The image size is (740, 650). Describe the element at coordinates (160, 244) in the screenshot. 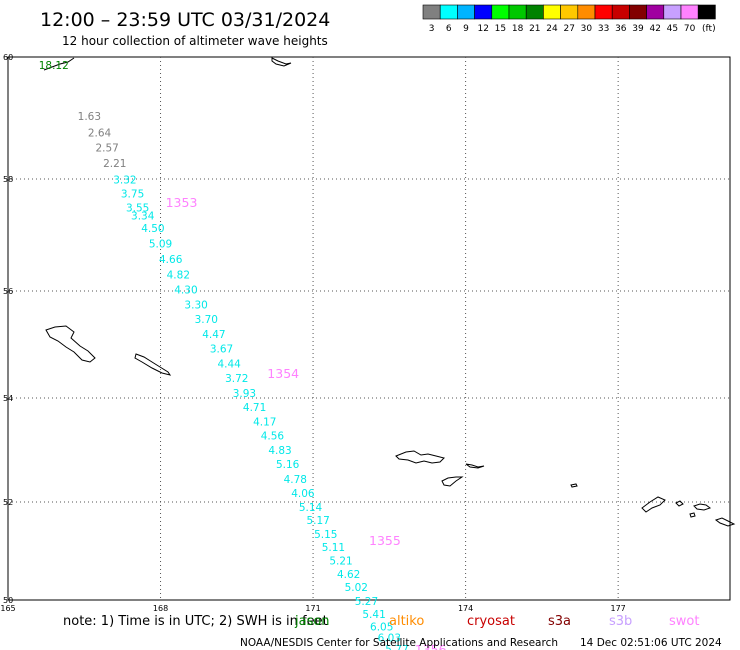

I see `wave-height-label: 5.09` at that location.